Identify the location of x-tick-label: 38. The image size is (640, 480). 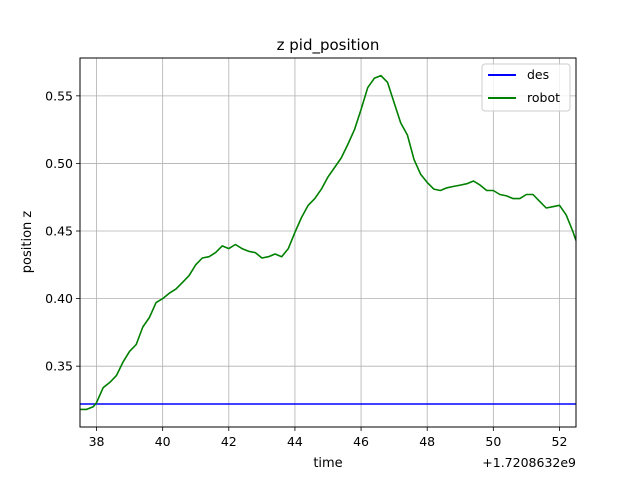
(97, 441).